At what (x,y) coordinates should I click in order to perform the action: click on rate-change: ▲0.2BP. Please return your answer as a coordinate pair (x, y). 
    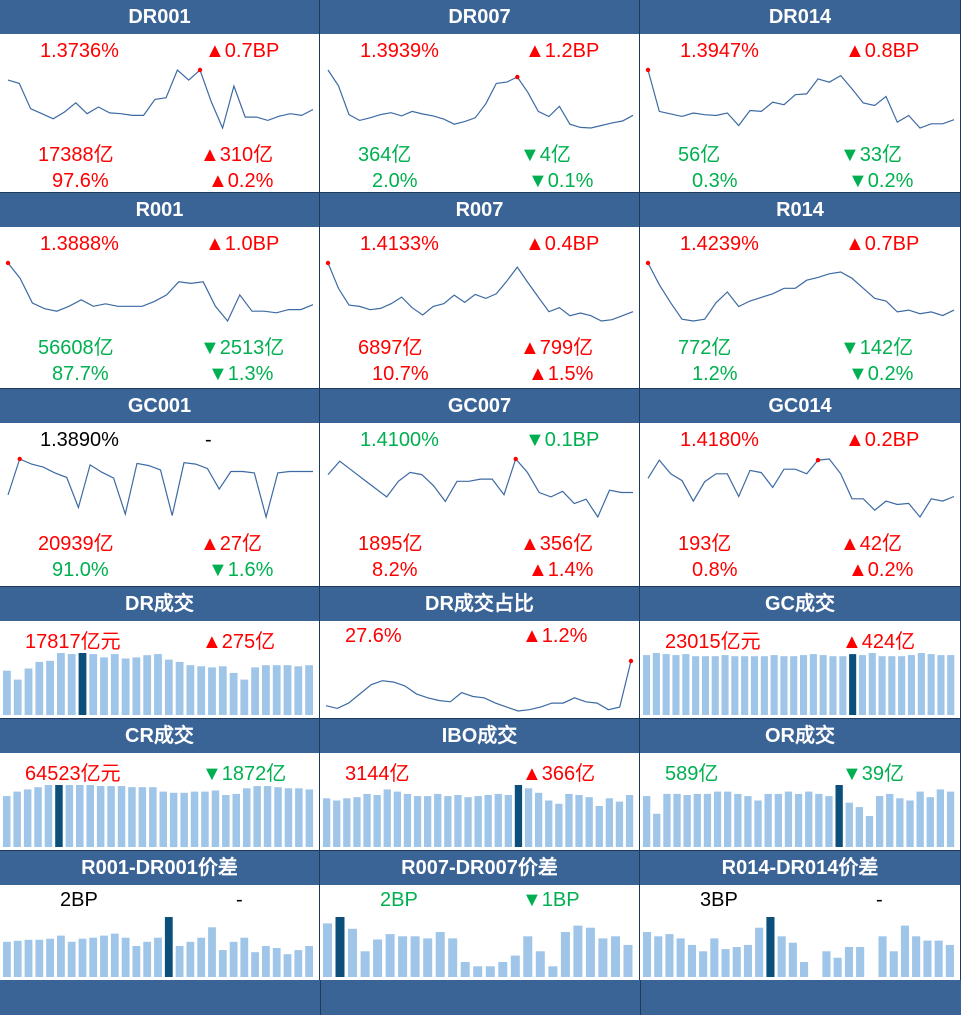
    Looking at the image, I should click on (882, 440).